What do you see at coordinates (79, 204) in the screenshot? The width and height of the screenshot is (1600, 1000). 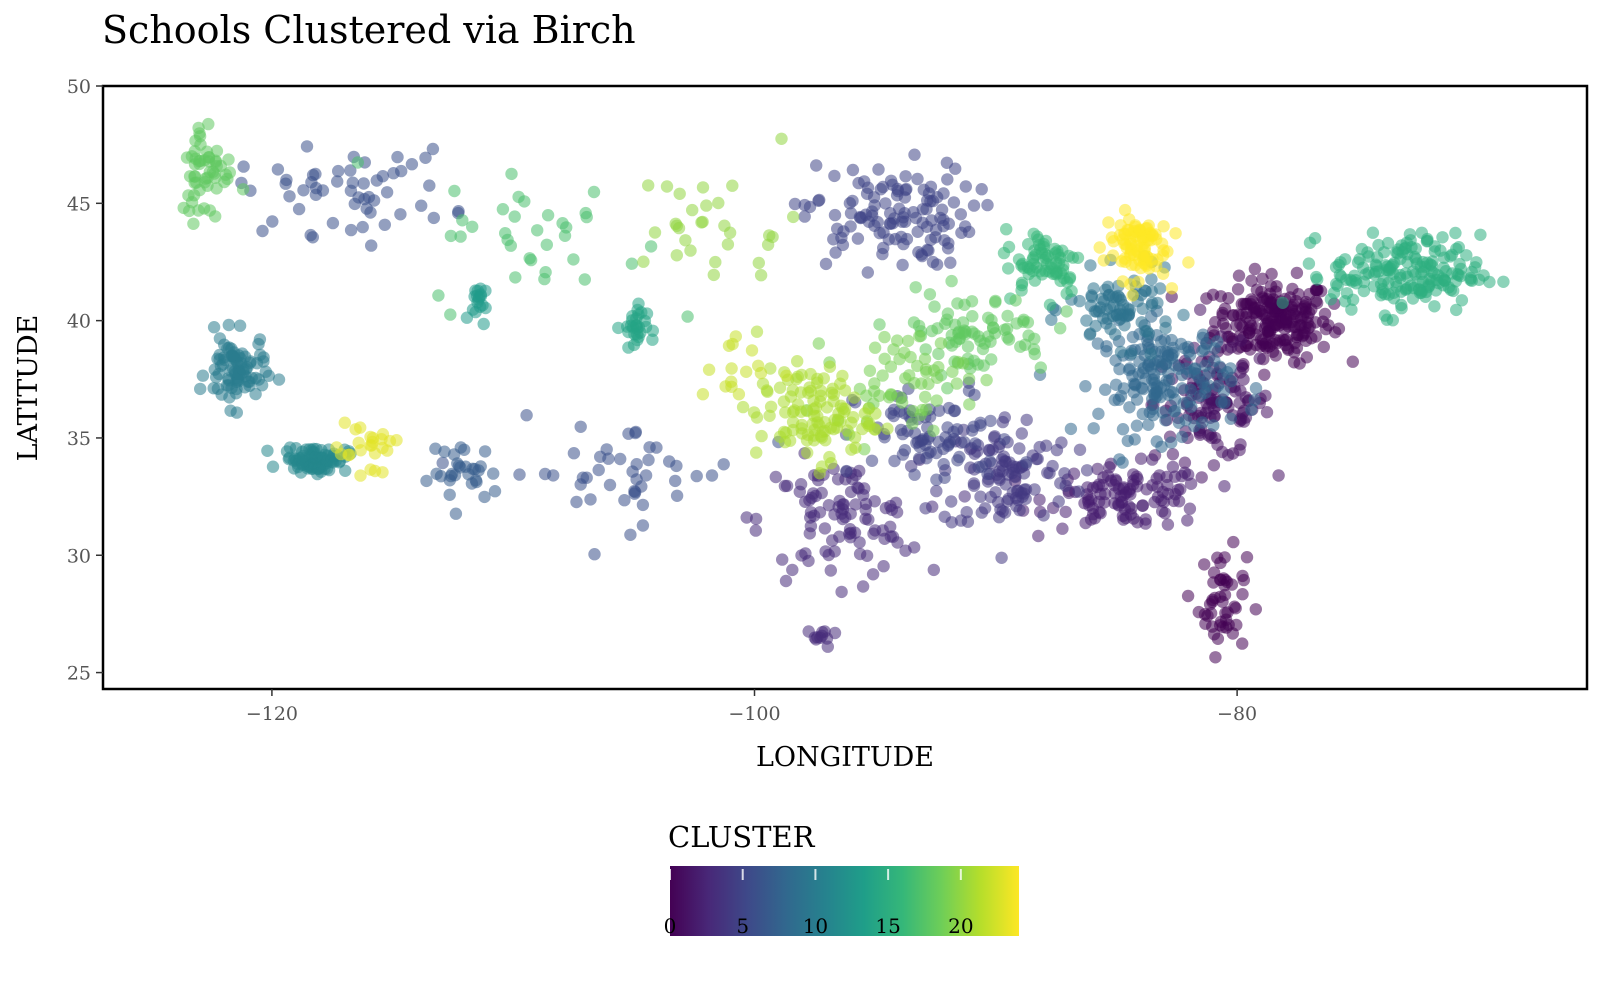 I see `y-tick-label: 45` at bounding box center [79, 204].